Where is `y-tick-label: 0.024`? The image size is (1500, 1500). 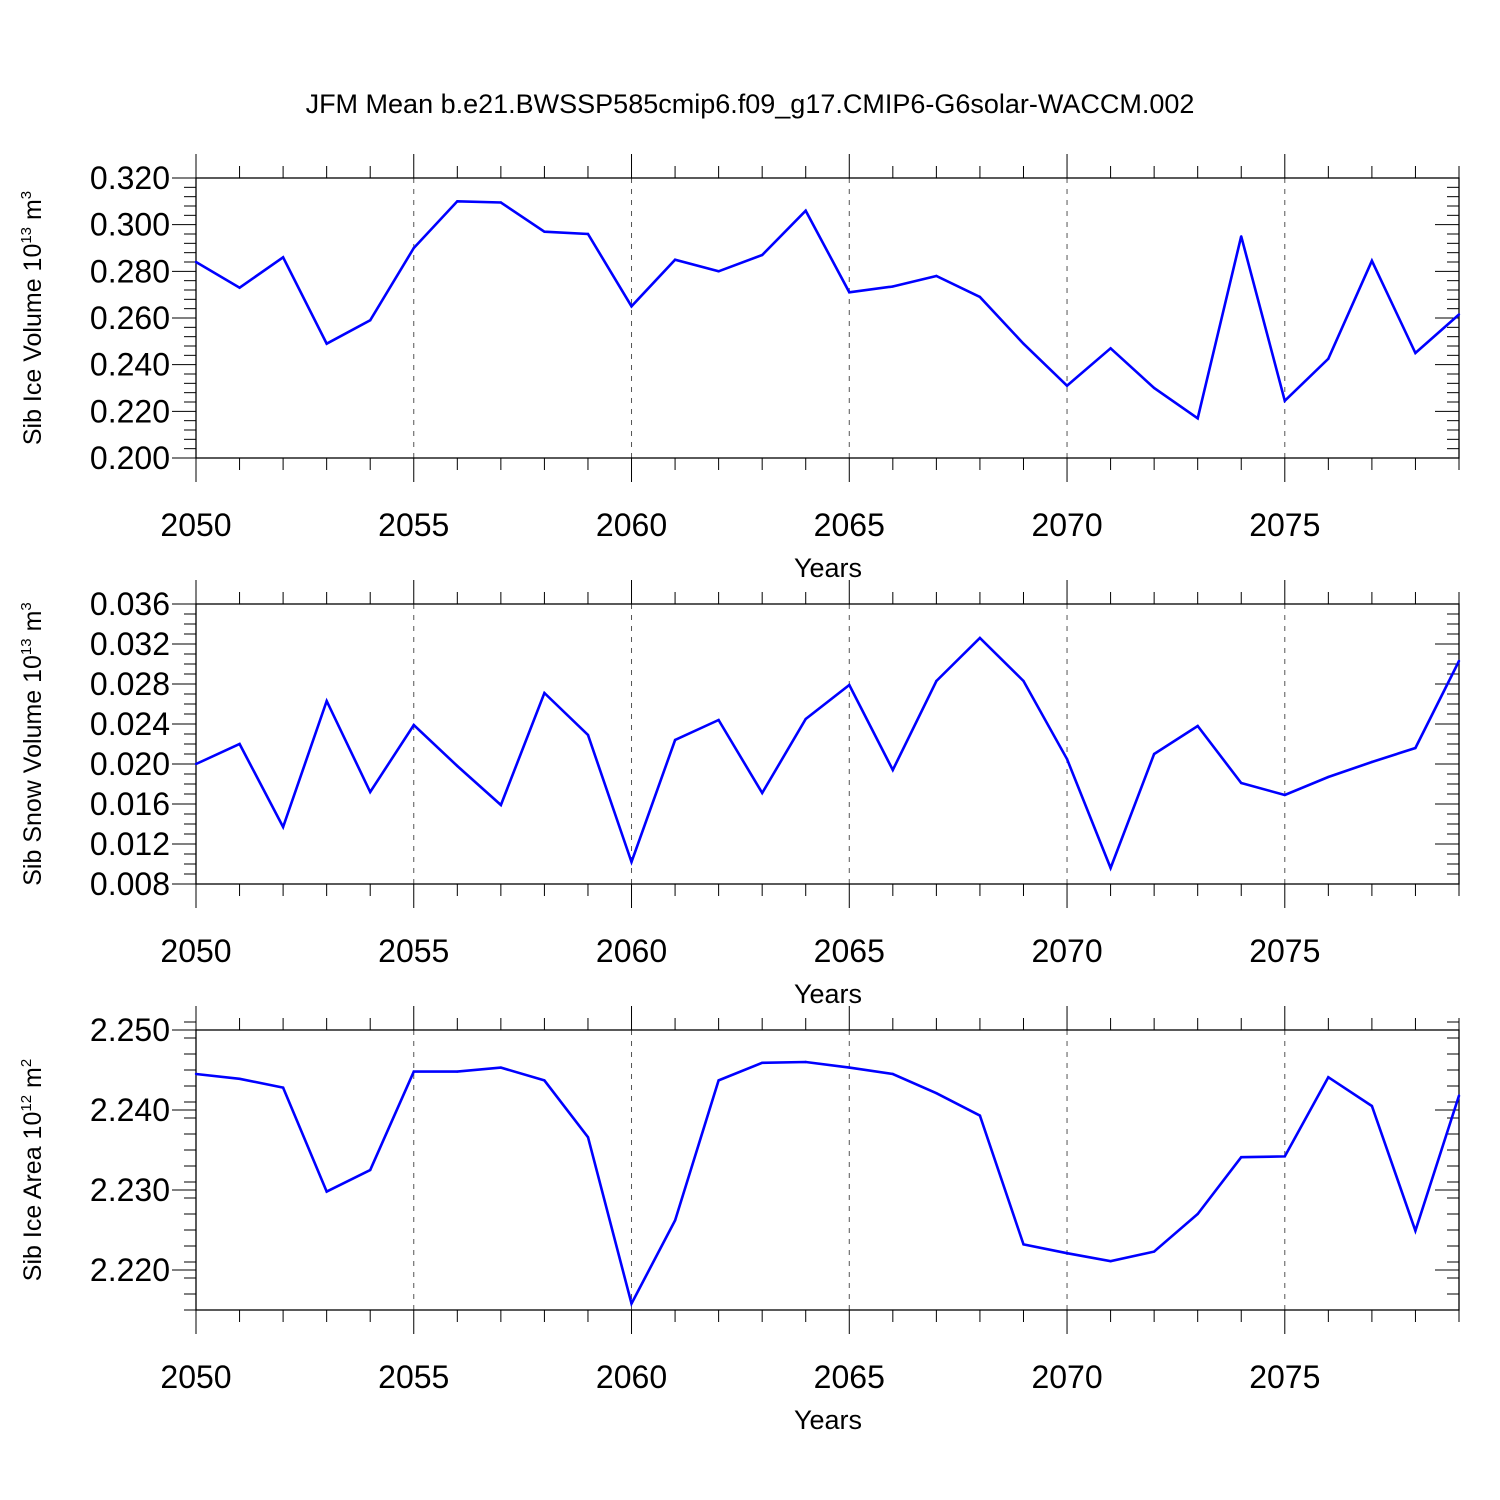
y-tick-label: 0.024 is located at coordinates (130, 724).